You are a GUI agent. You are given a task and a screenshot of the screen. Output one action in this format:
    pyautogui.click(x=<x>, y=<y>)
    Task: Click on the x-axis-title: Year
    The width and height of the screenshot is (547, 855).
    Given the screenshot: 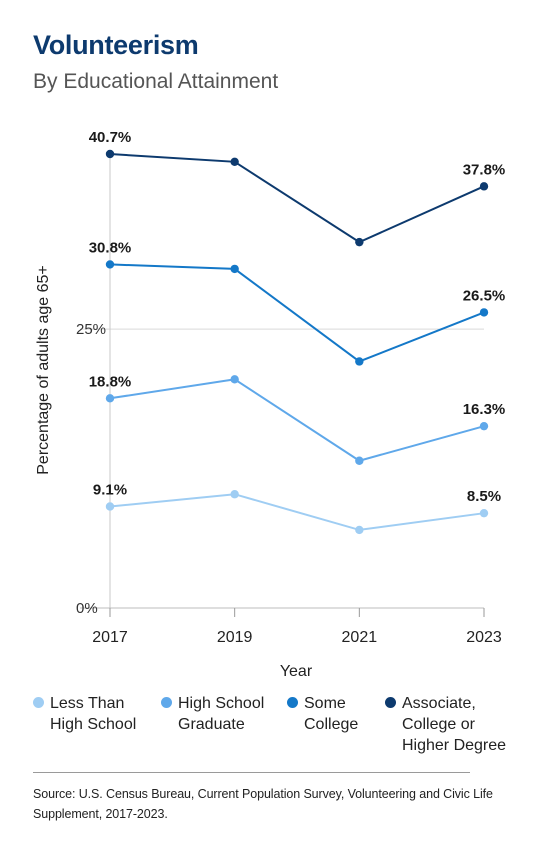 What is the action you would take?
    pyautogui.click(x=296, y=671)
    